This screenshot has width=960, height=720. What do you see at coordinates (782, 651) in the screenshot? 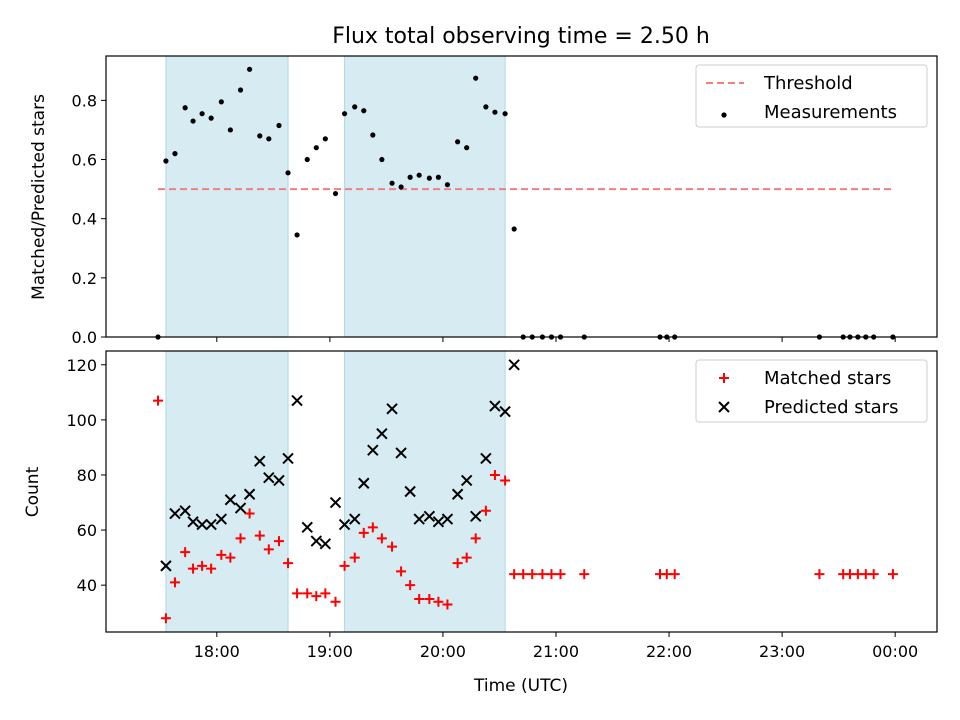
I see `bottom-x-tick-label: 23:00` at bounding box center [782, 651].